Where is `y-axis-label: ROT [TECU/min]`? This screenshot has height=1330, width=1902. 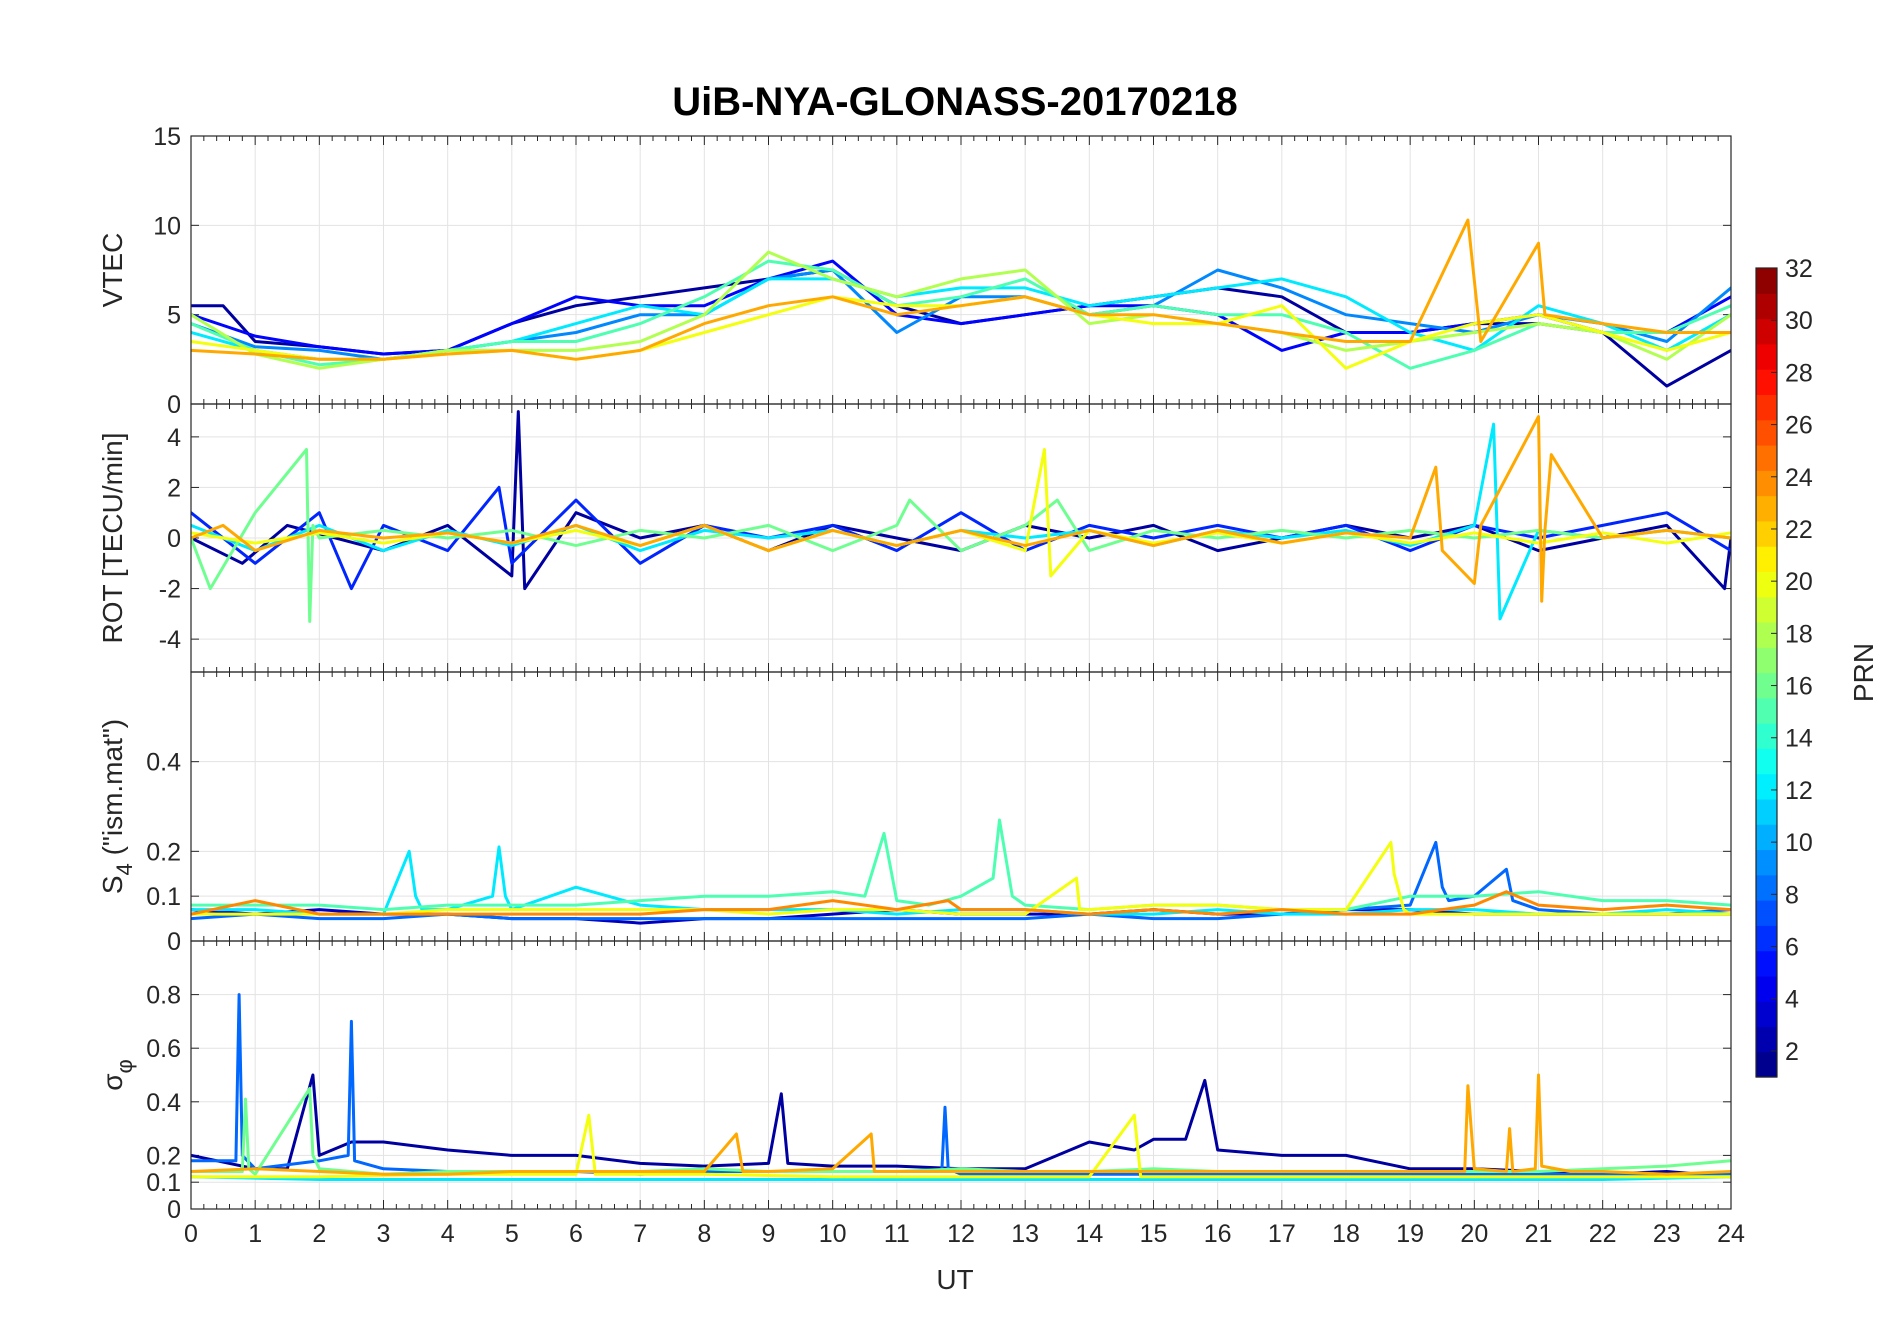
y-axis-label: ROT [TECU/min] is located at coordinates (112, 537).